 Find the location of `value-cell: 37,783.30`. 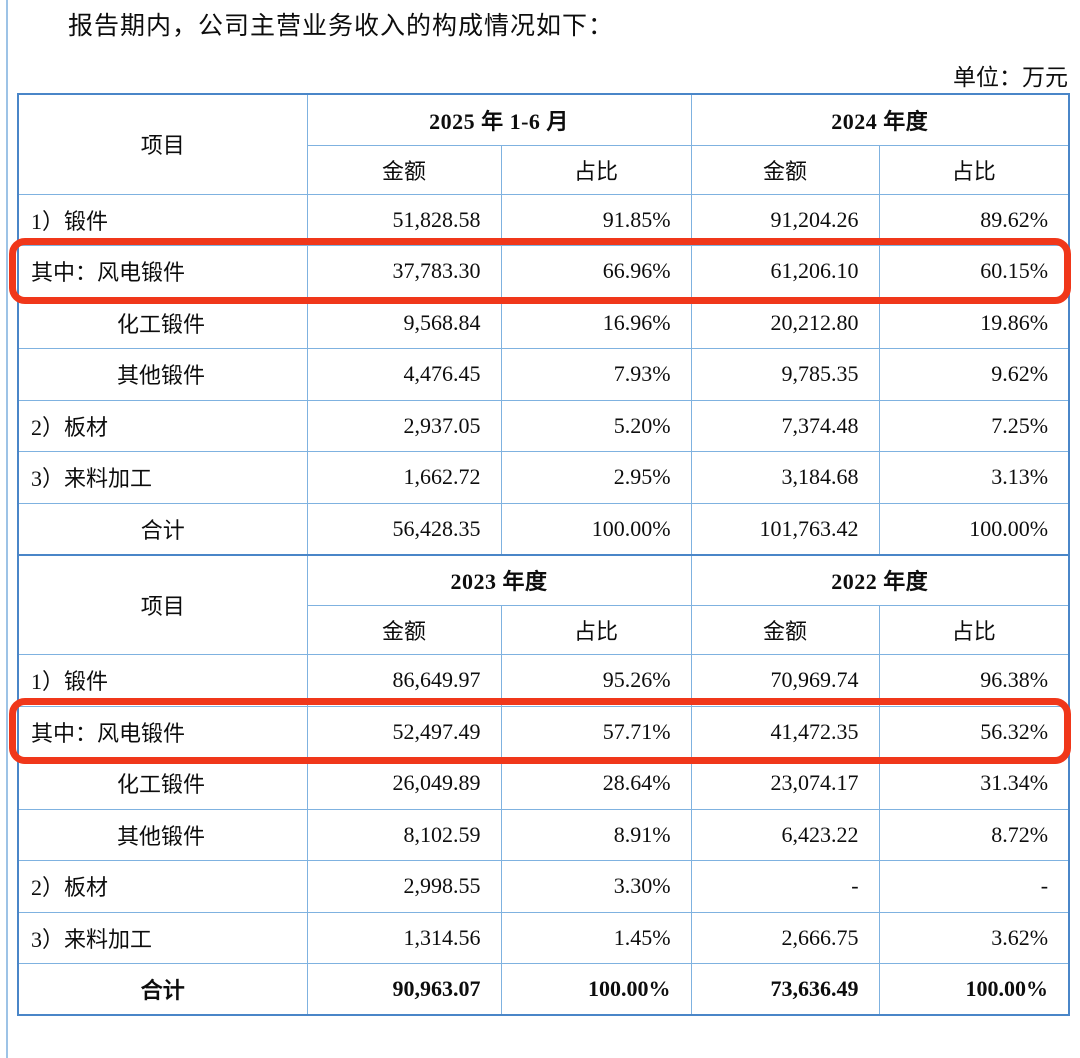

value-cell: 37,783.30 is located at coordinates (404, 271).